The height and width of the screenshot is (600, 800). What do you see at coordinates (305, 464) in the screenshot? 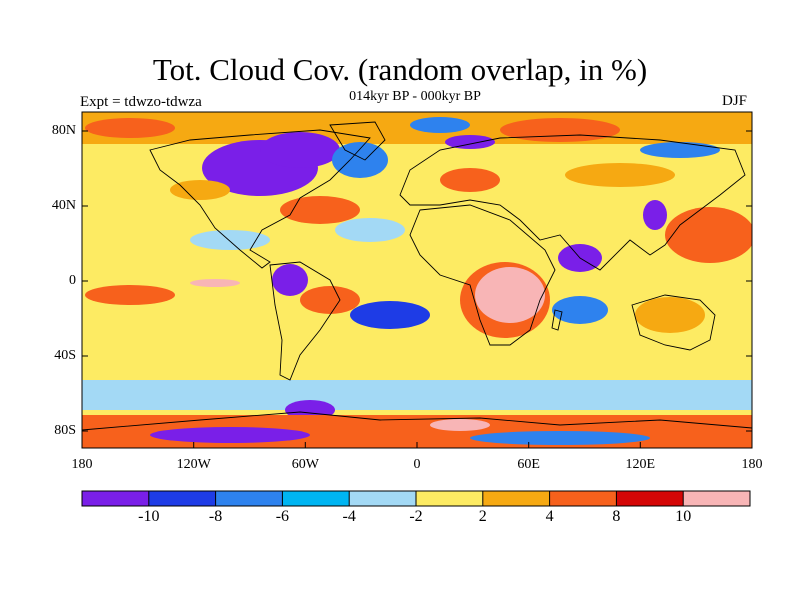
I see `lon-tick-label: 60W` at bounding box center [305, 464].